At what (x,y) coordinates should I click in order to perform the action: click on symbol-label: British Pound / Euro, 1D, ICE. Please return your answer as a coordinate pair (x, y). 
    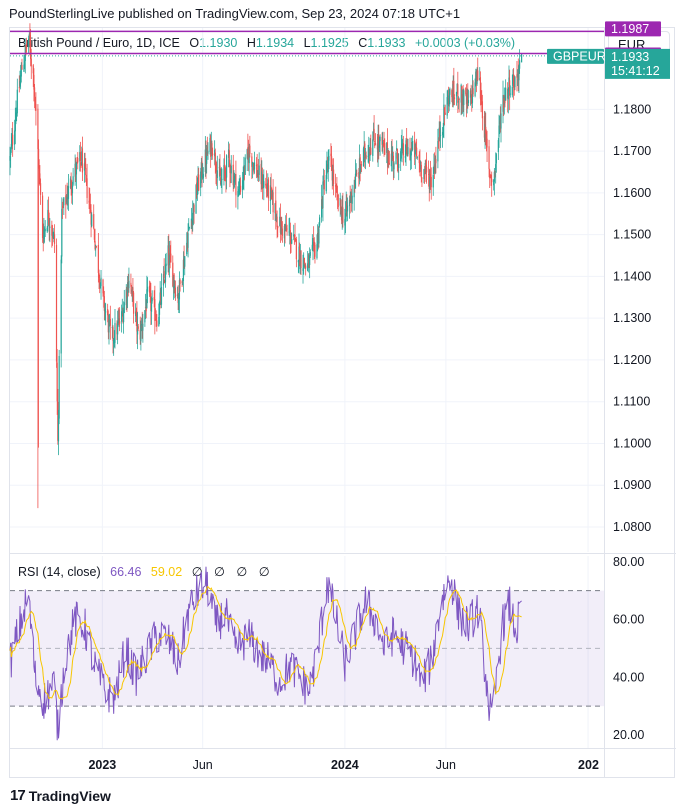
    Looking at the image, I should click on (99, 43).